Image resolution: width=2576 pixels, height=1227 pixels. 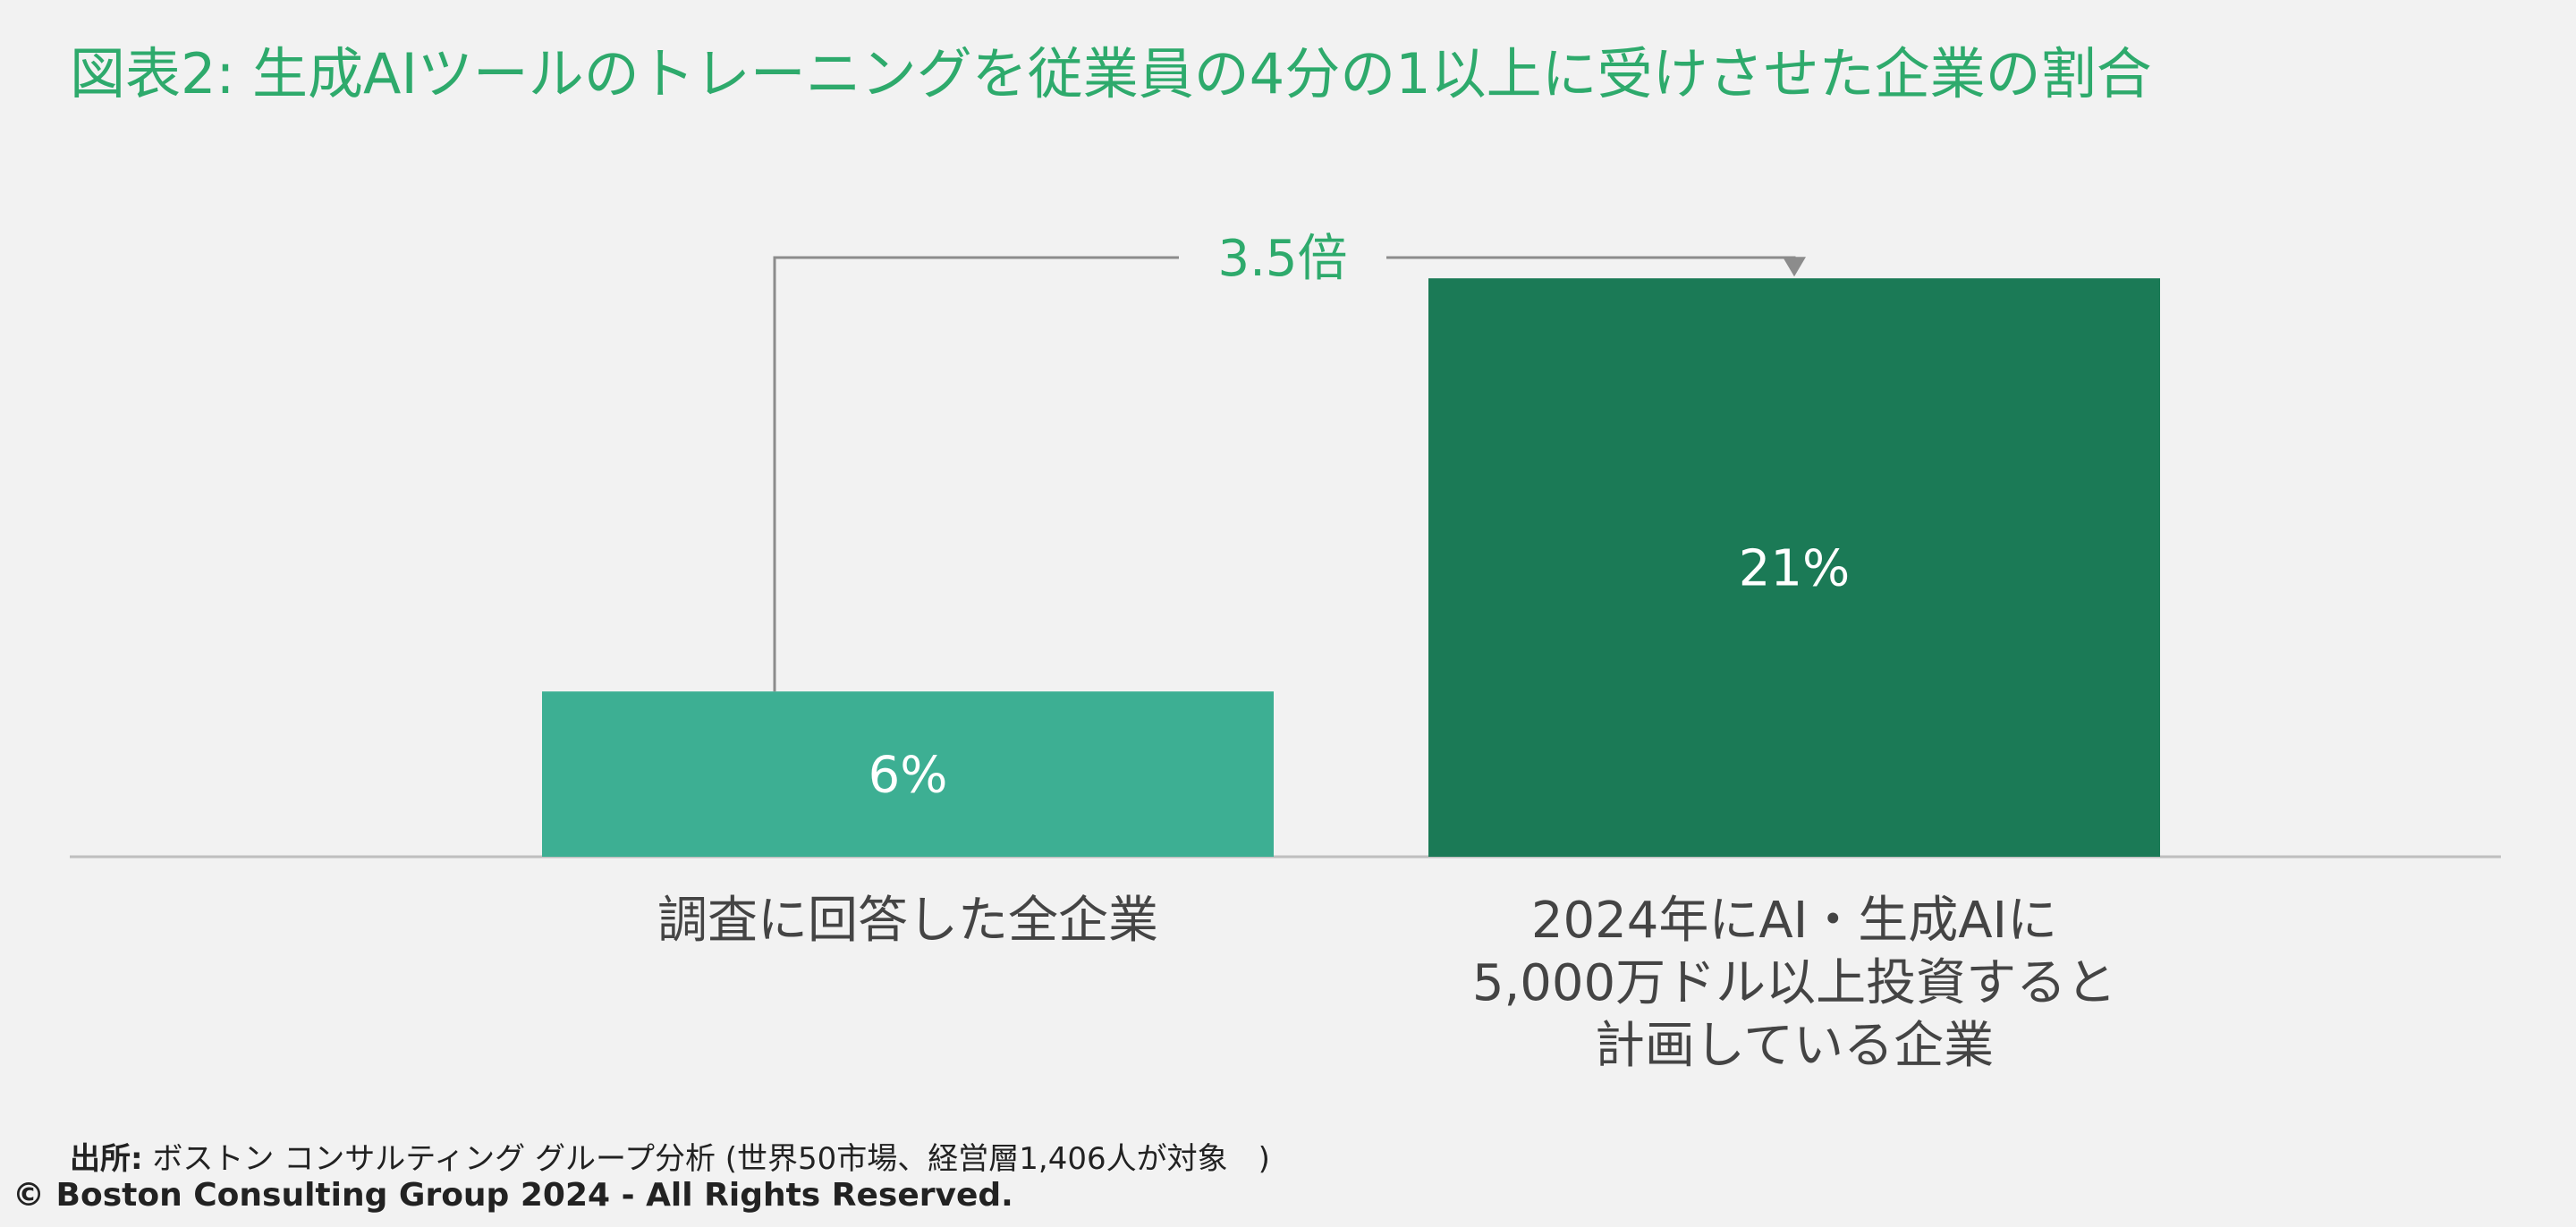 I want to click on category-label-1-line-1: 調査に回答した全企業, so click(x=907, y=921).